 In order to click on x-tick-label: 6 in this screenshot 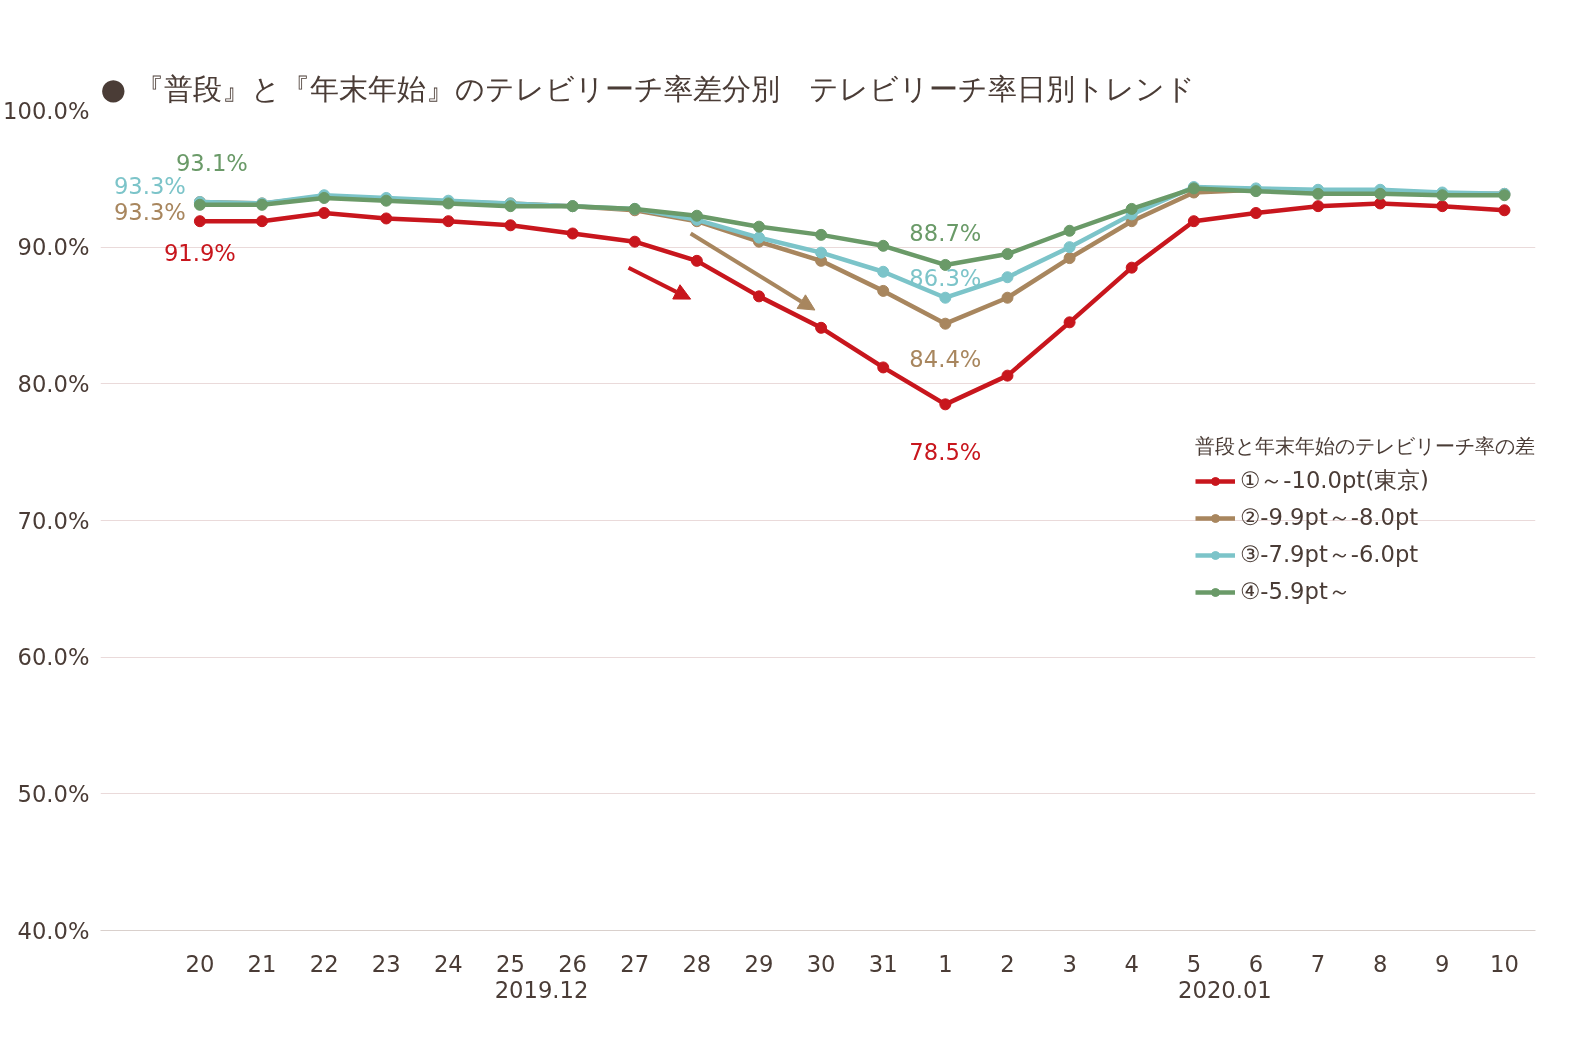, I will do `click(1256, 963)`.